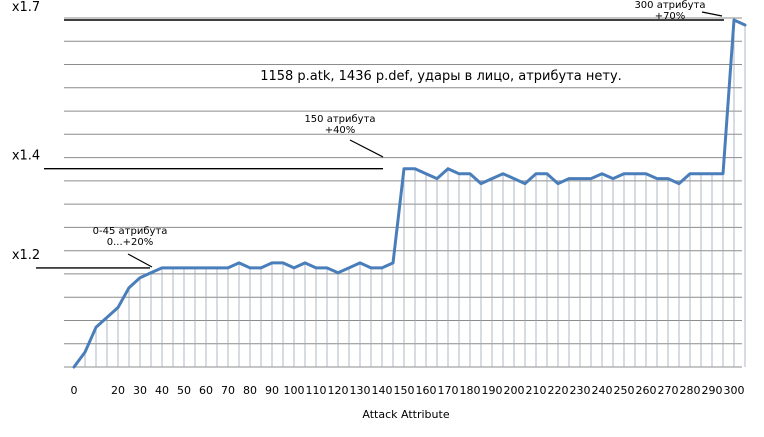 Image resolution: width=764 pixels, height=437 pixels. Describe the element at coordinates (514, 390) in the screenshot. I see `x-tick-label: 200` at that location.